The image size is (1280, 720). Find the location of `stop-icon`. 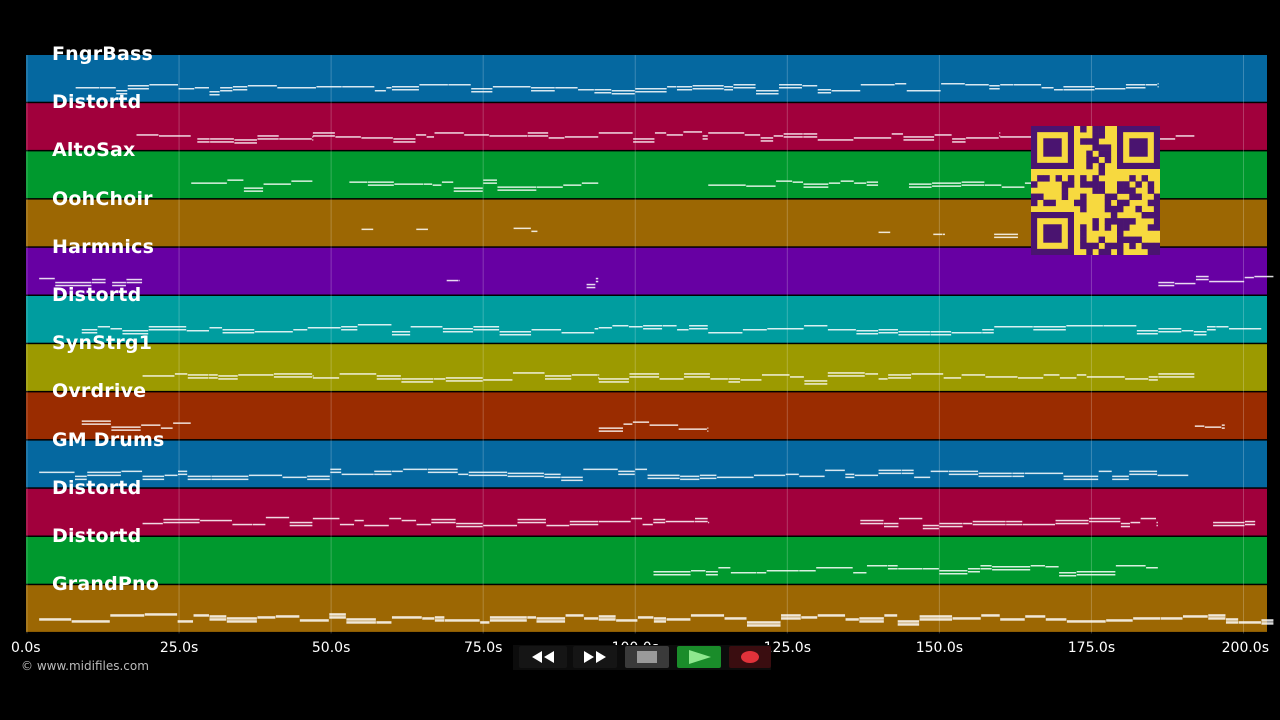

stop-icon is located at coordinates (647, 657).